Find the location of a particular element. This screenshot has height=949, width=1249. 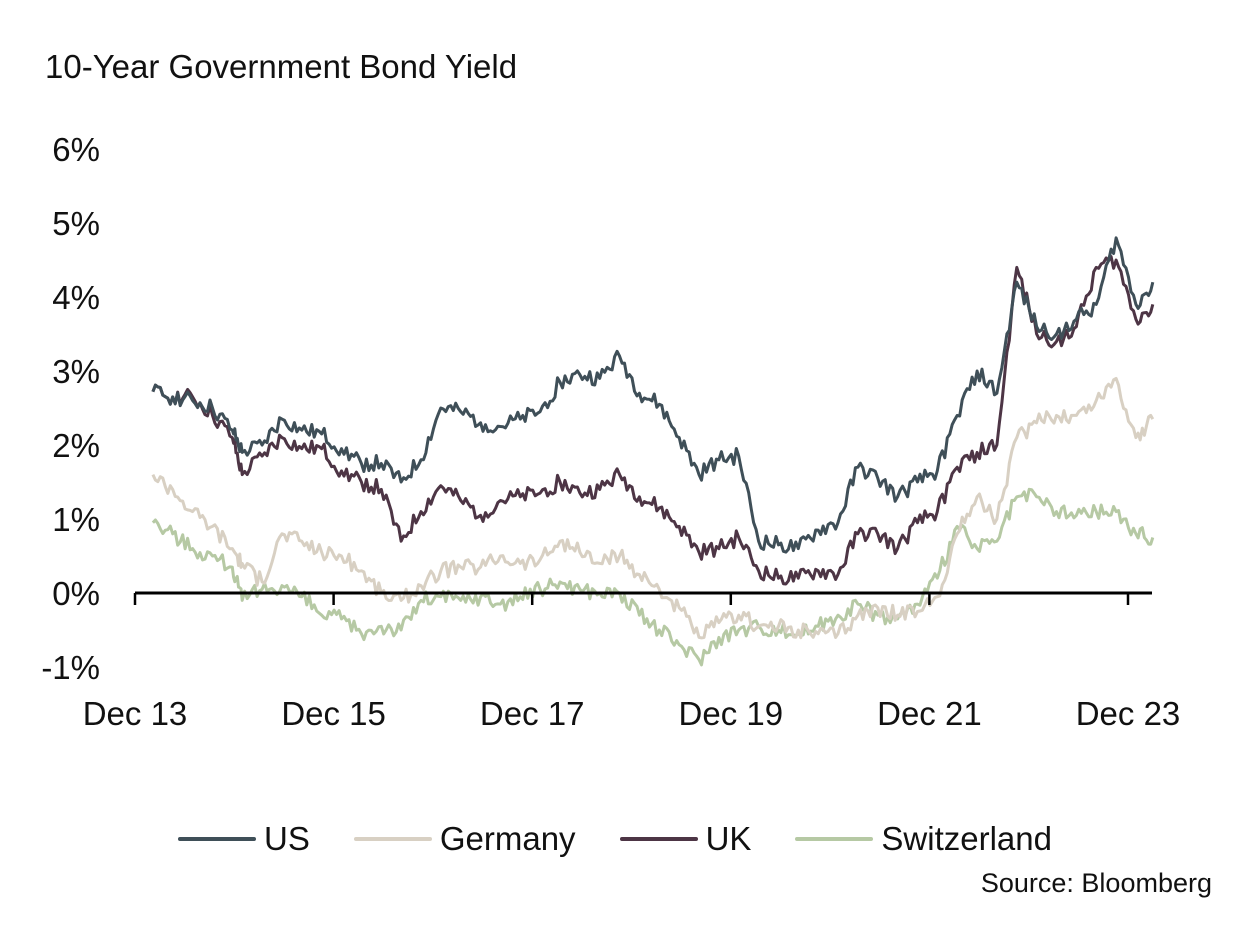

x-tick-label: Dec 17 is located at coordinates (532, 713).